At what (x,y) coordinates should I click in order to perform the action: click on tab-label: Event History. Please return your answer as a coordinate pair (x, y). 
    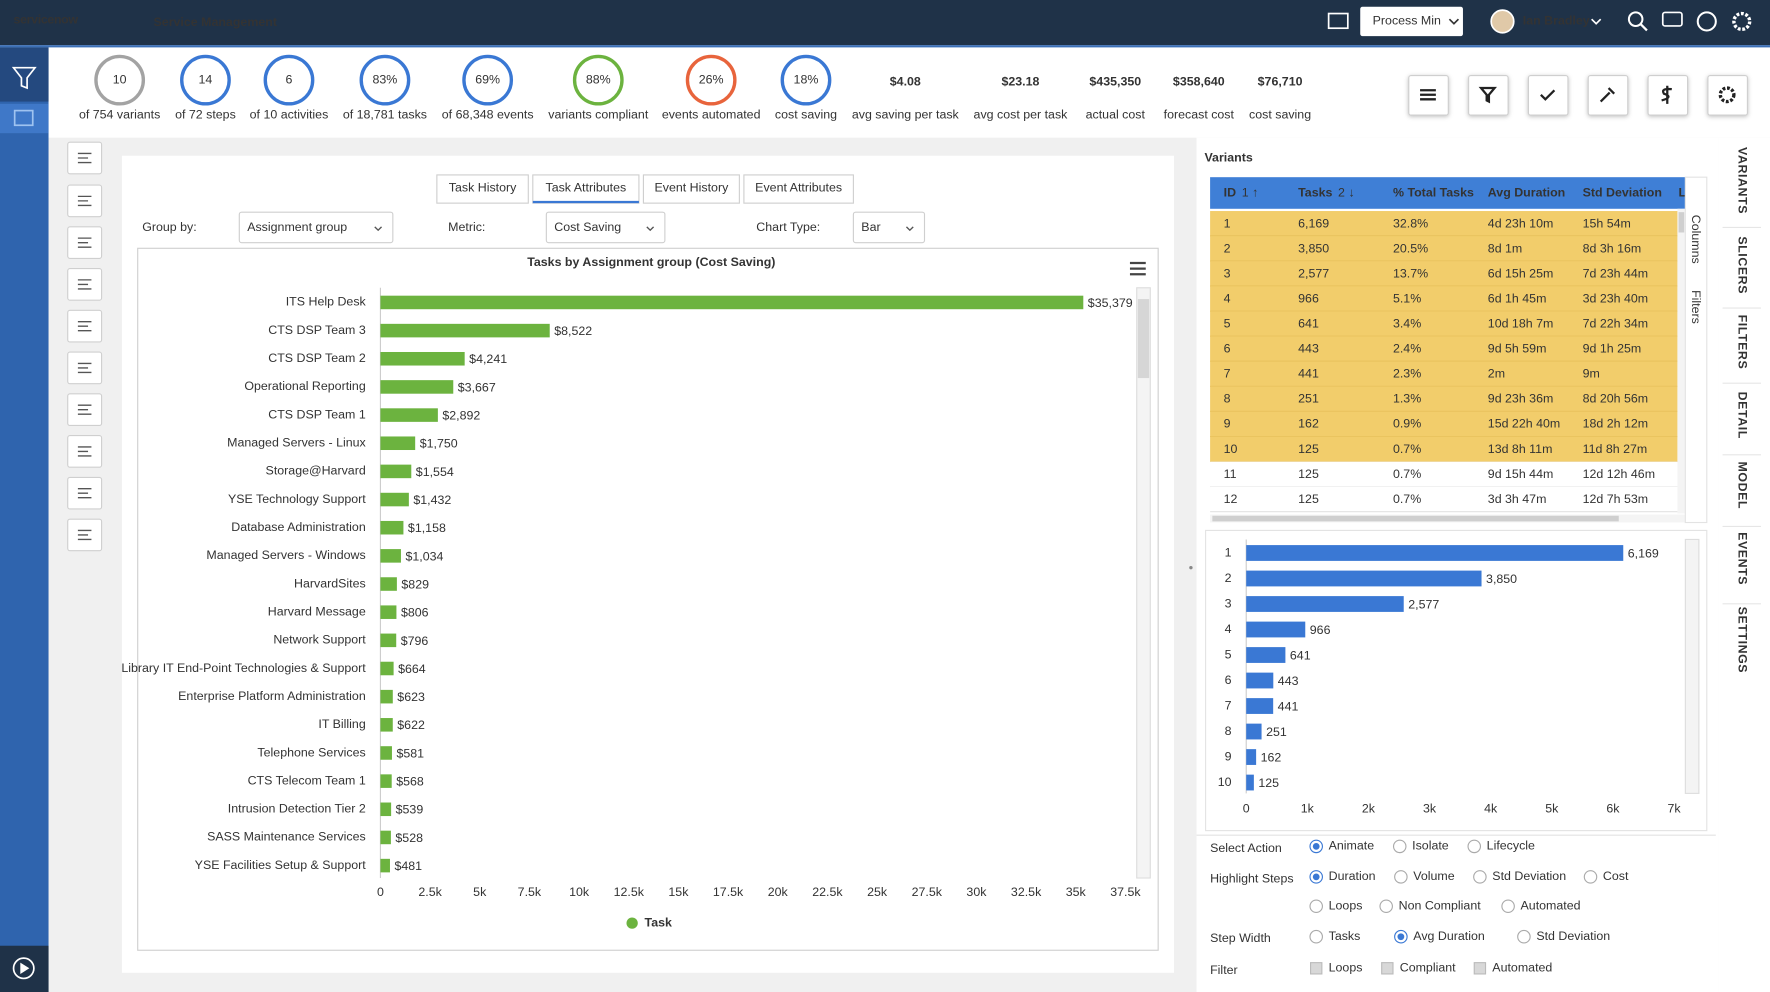
    Looking at the image, I should click on (692, 188).